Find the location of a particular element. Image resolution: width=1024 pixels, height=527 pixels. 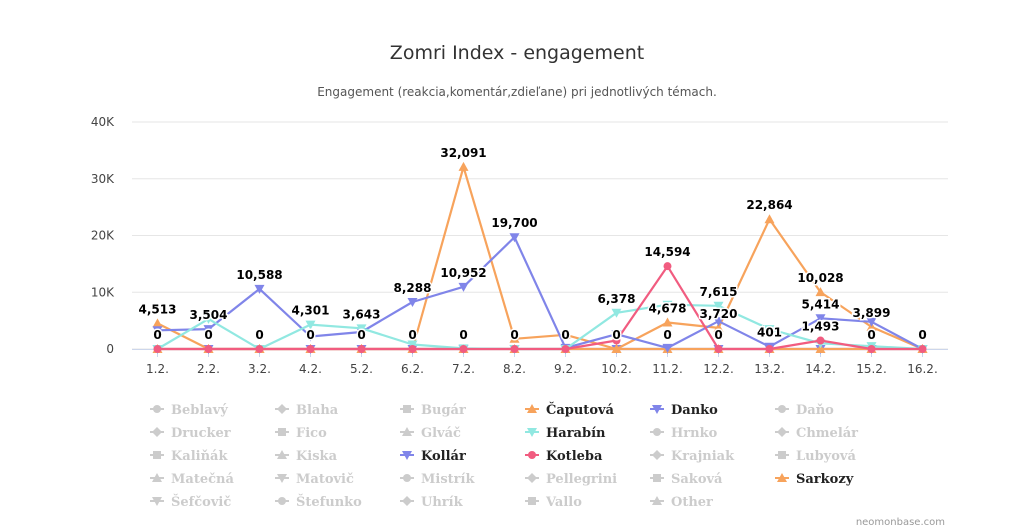

legend-item: Vallo is located at coordinates (553, 502).